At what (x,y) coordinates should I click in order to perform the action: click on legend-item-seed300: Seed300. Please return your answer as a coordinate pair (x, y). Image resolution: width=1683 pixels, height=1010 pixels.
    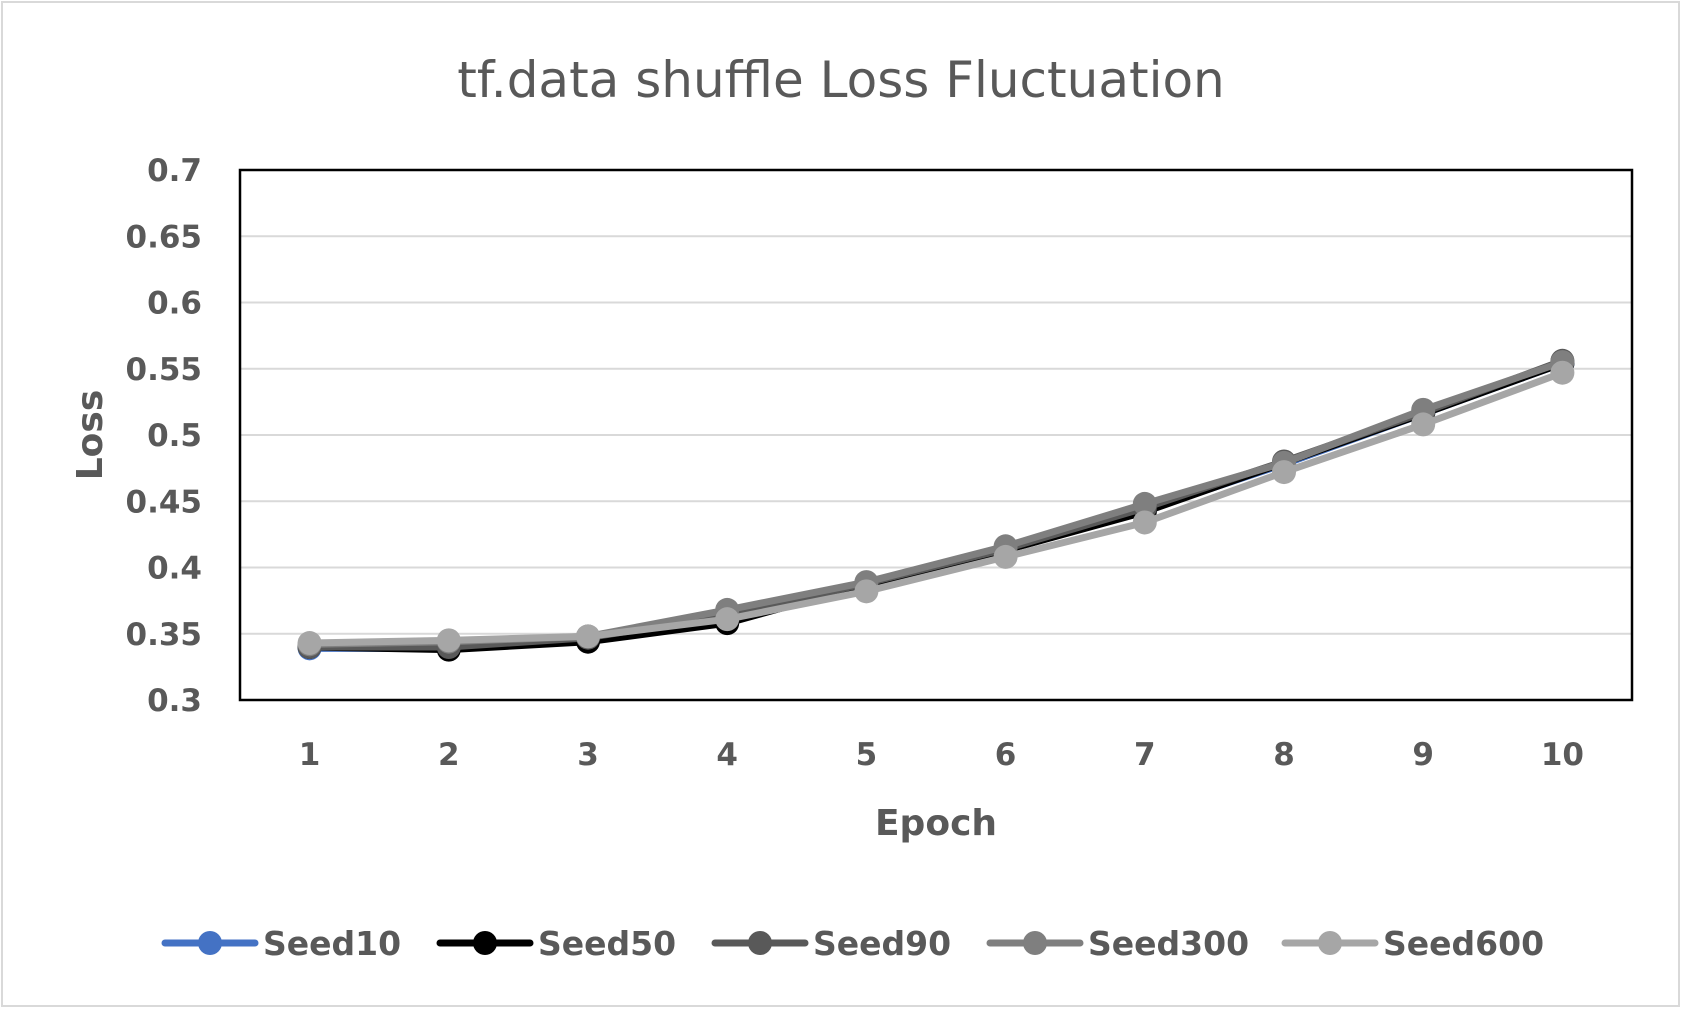
    Looking at the image, I should click on (1117, 943).